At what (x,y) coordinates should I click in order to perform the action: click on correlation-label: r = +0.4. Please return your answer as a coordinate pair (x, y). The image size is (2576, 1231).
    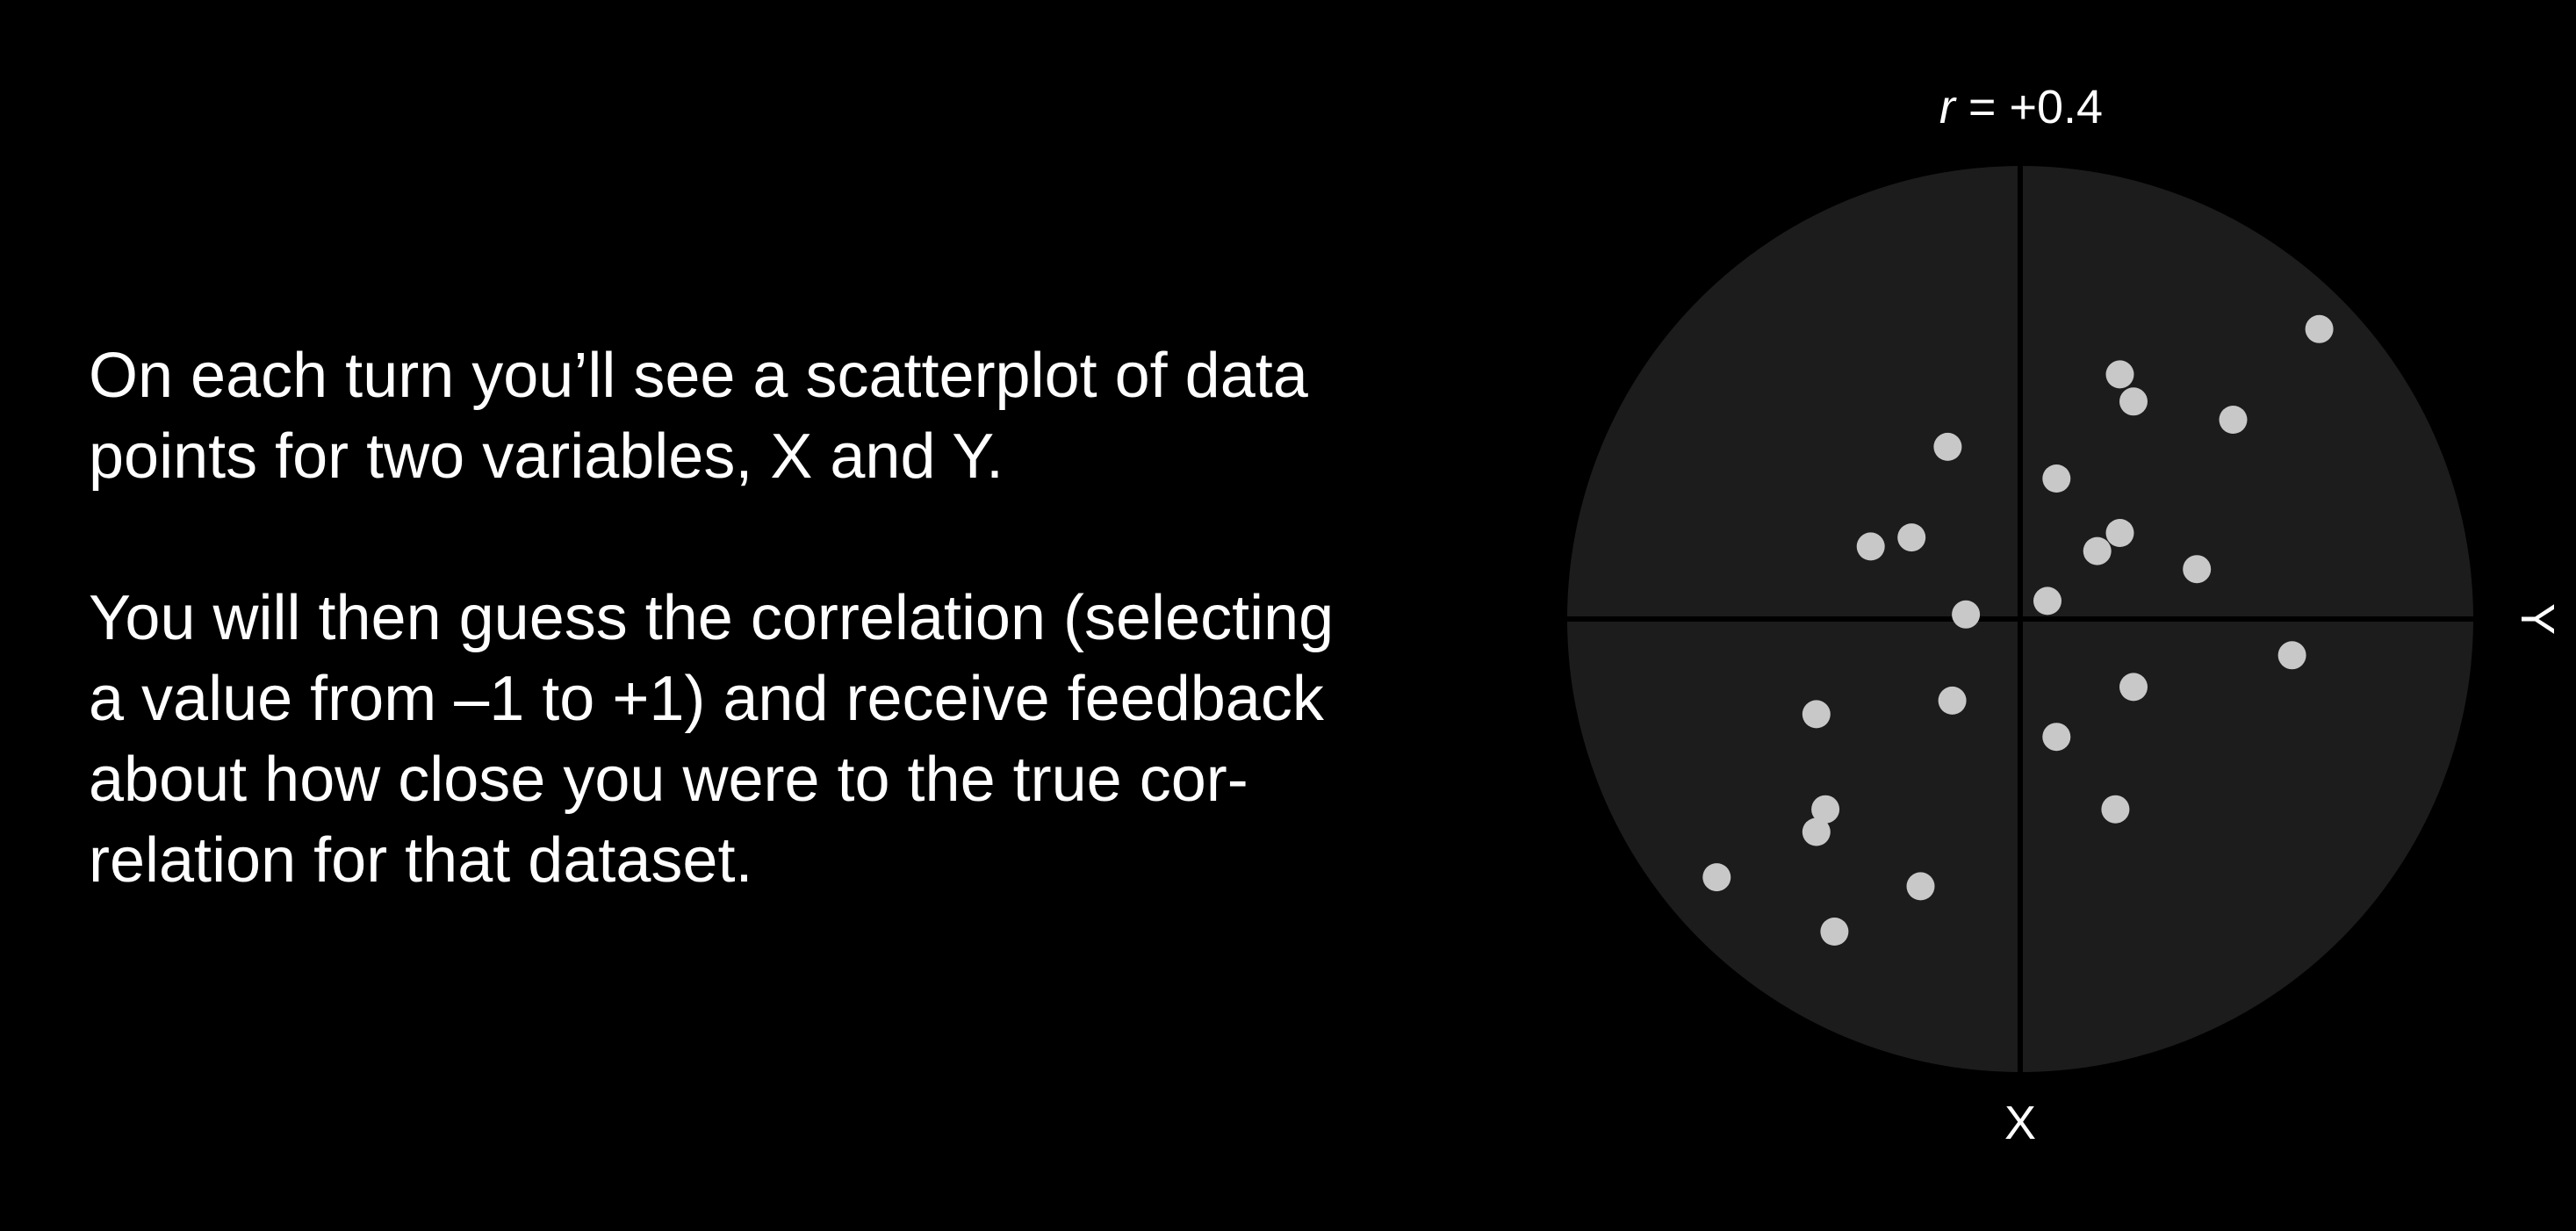
    Looking at the image, I should click on (2021, 107).